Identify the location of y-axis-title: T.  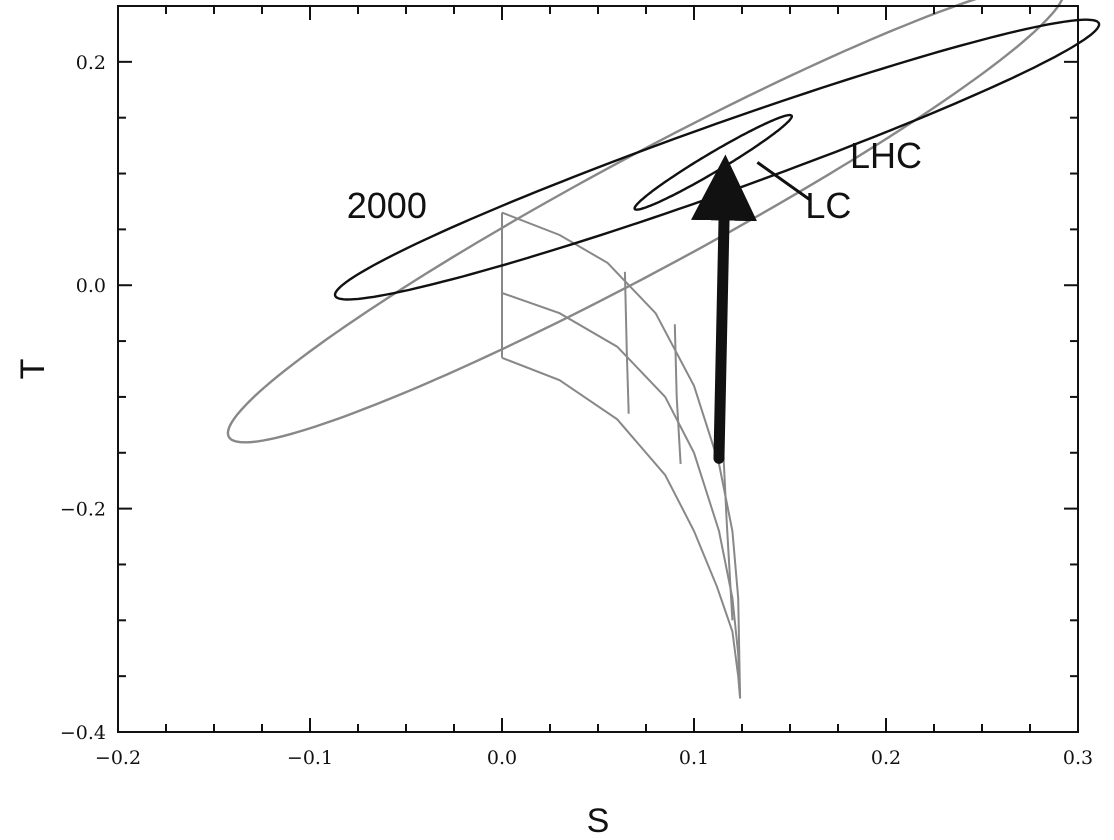
(33, 369).